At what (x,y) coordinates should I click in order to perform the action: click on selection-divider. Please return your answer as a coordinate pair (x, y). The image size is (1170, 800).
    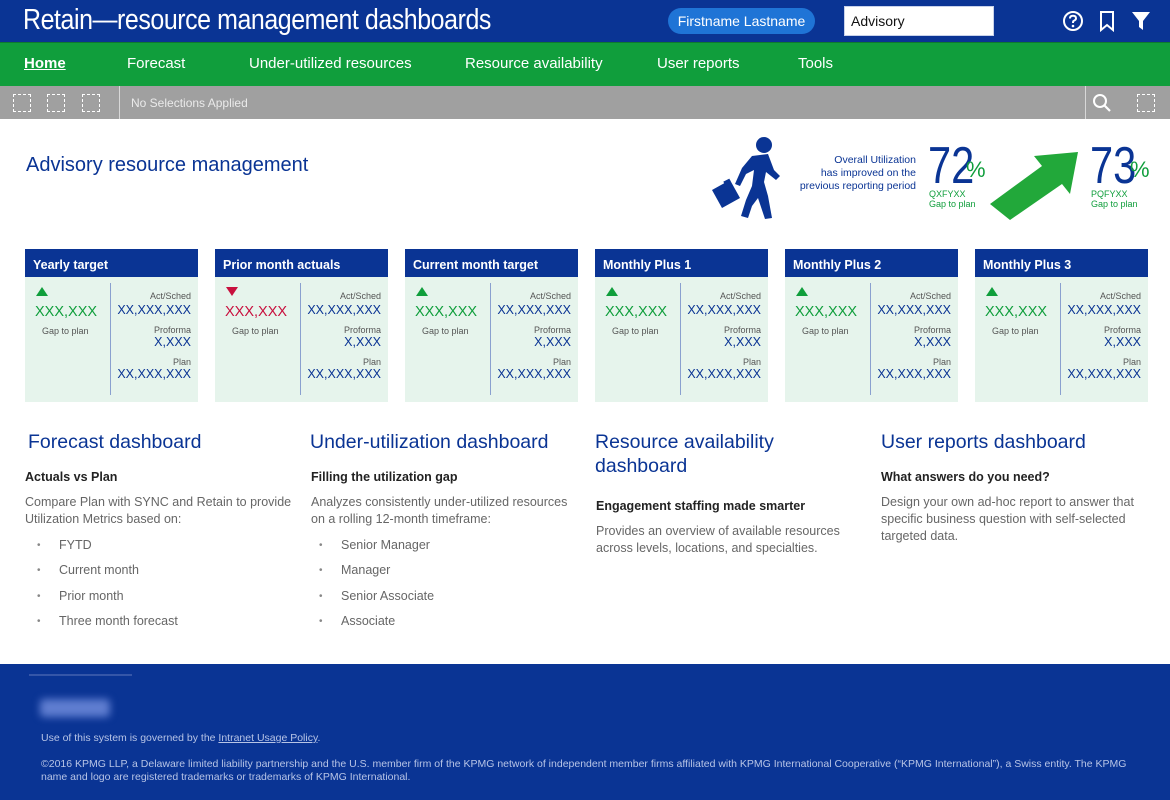
    Looking at the image, I should click on (1085, 102).